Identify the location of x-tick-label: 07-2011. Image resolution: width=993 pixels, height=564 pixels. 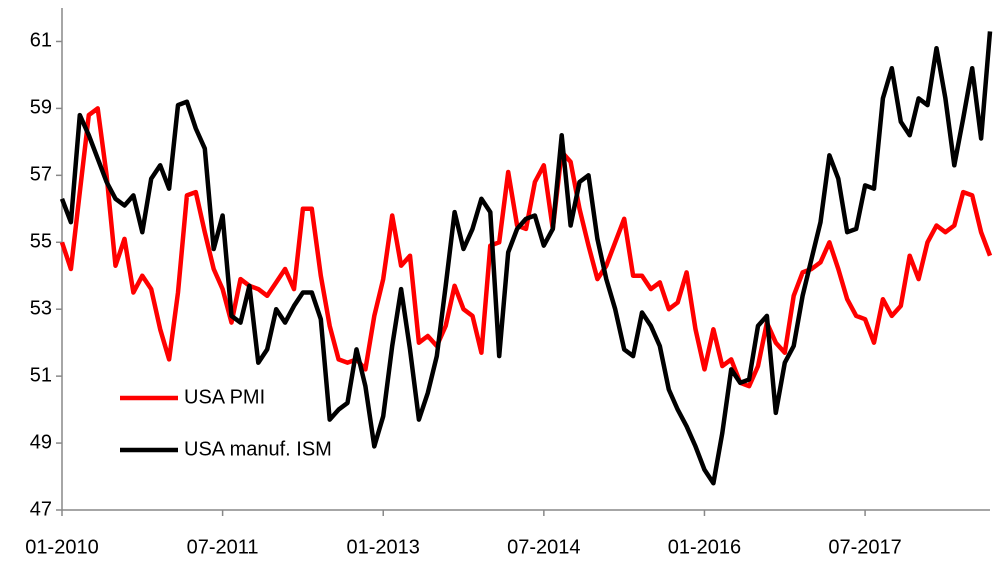
(223, 547).